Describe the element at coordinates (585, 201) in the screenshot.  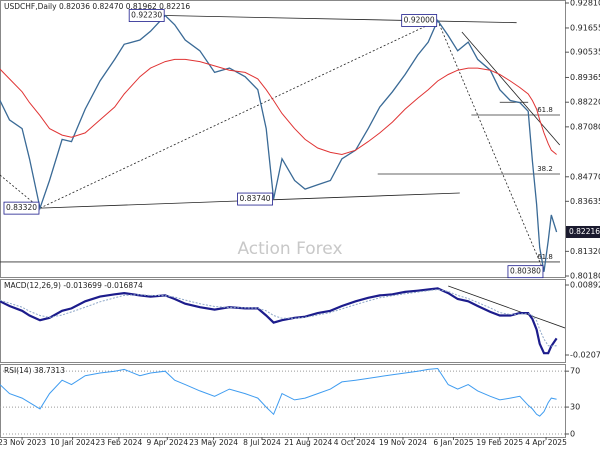
I see `y-tick-label: 0.83635` at that location.